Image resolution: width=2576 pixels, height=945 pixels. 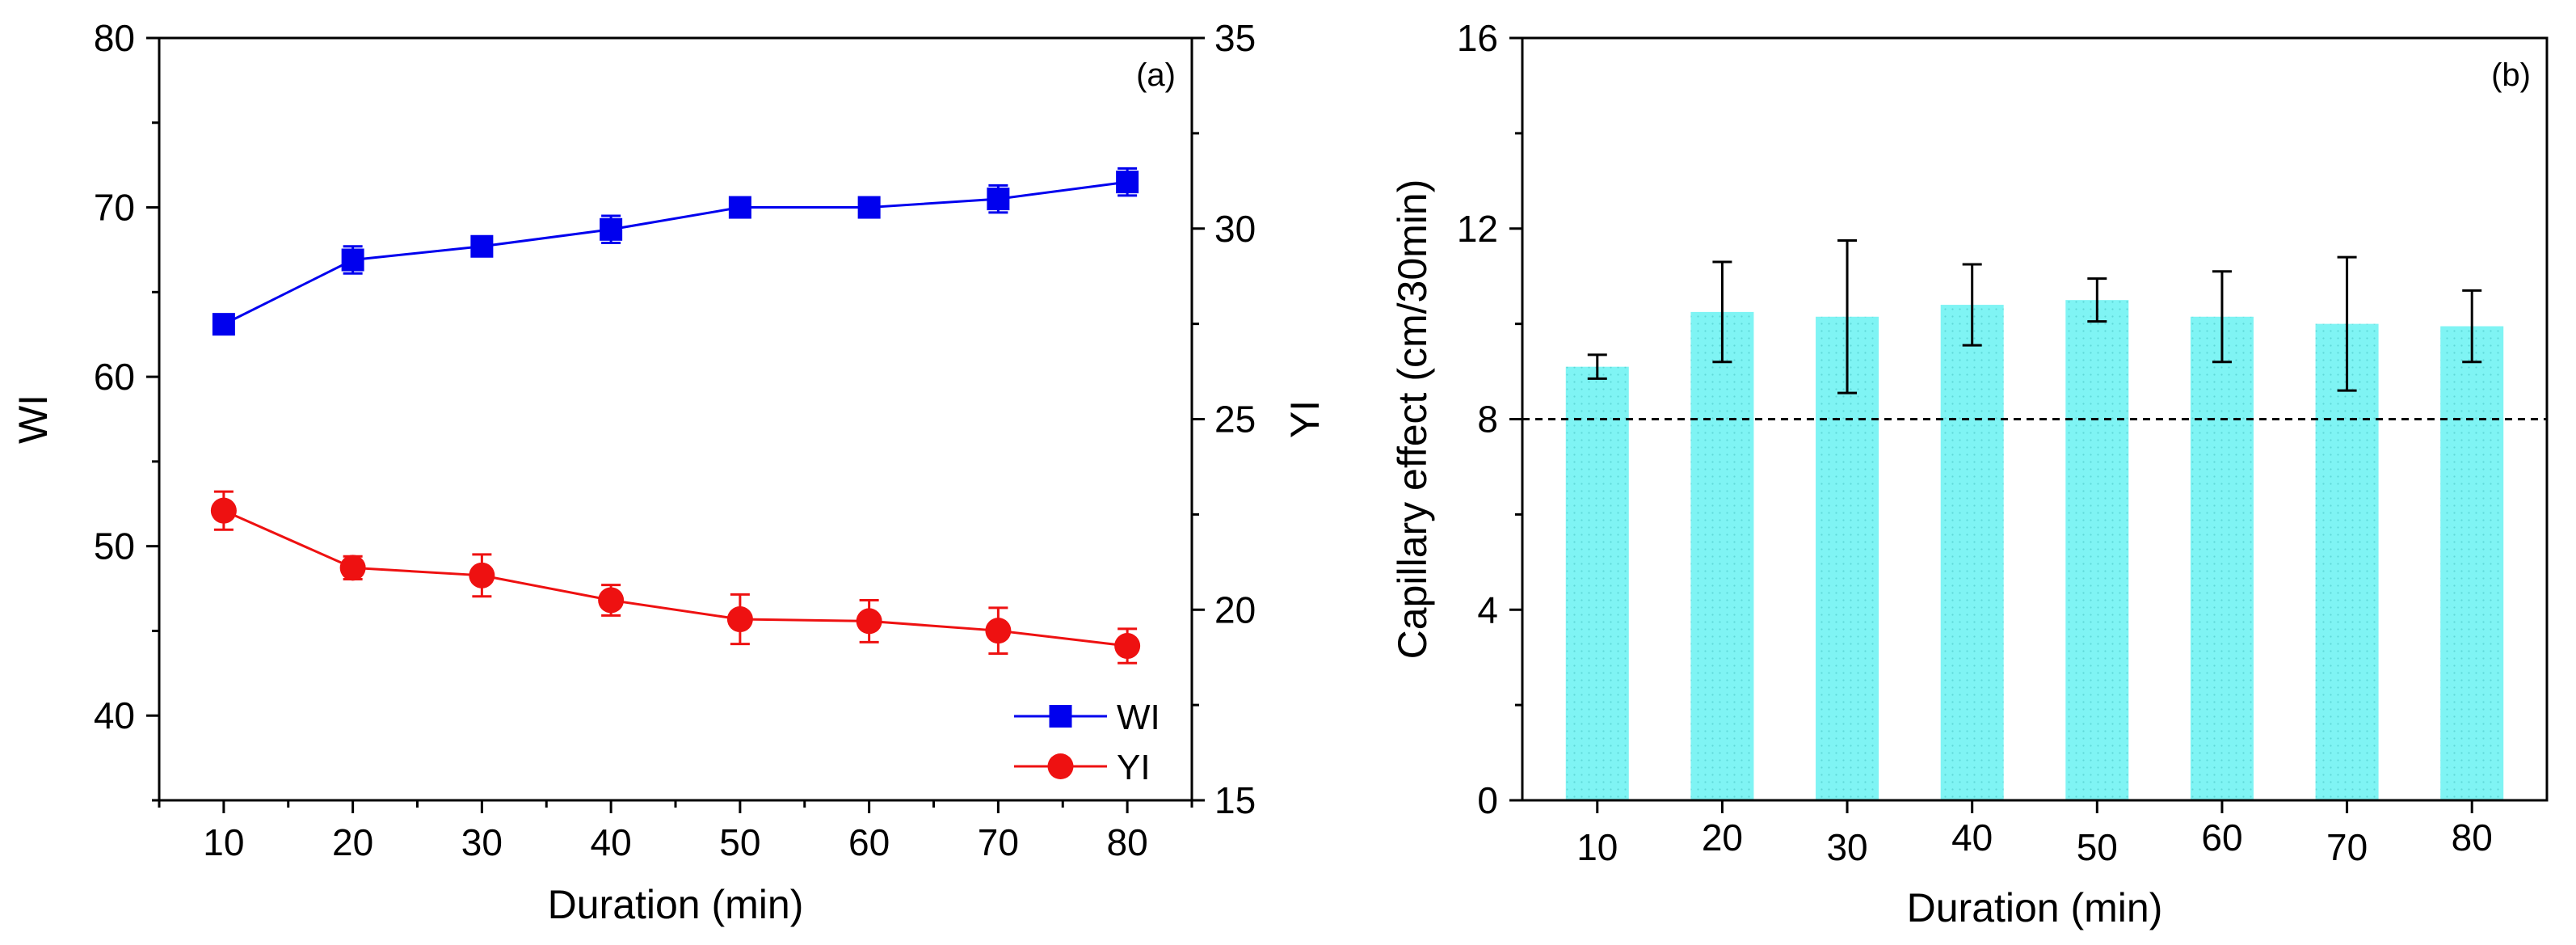 I want to click on y2-tick-label: 15, so click(x=1235, y=800).